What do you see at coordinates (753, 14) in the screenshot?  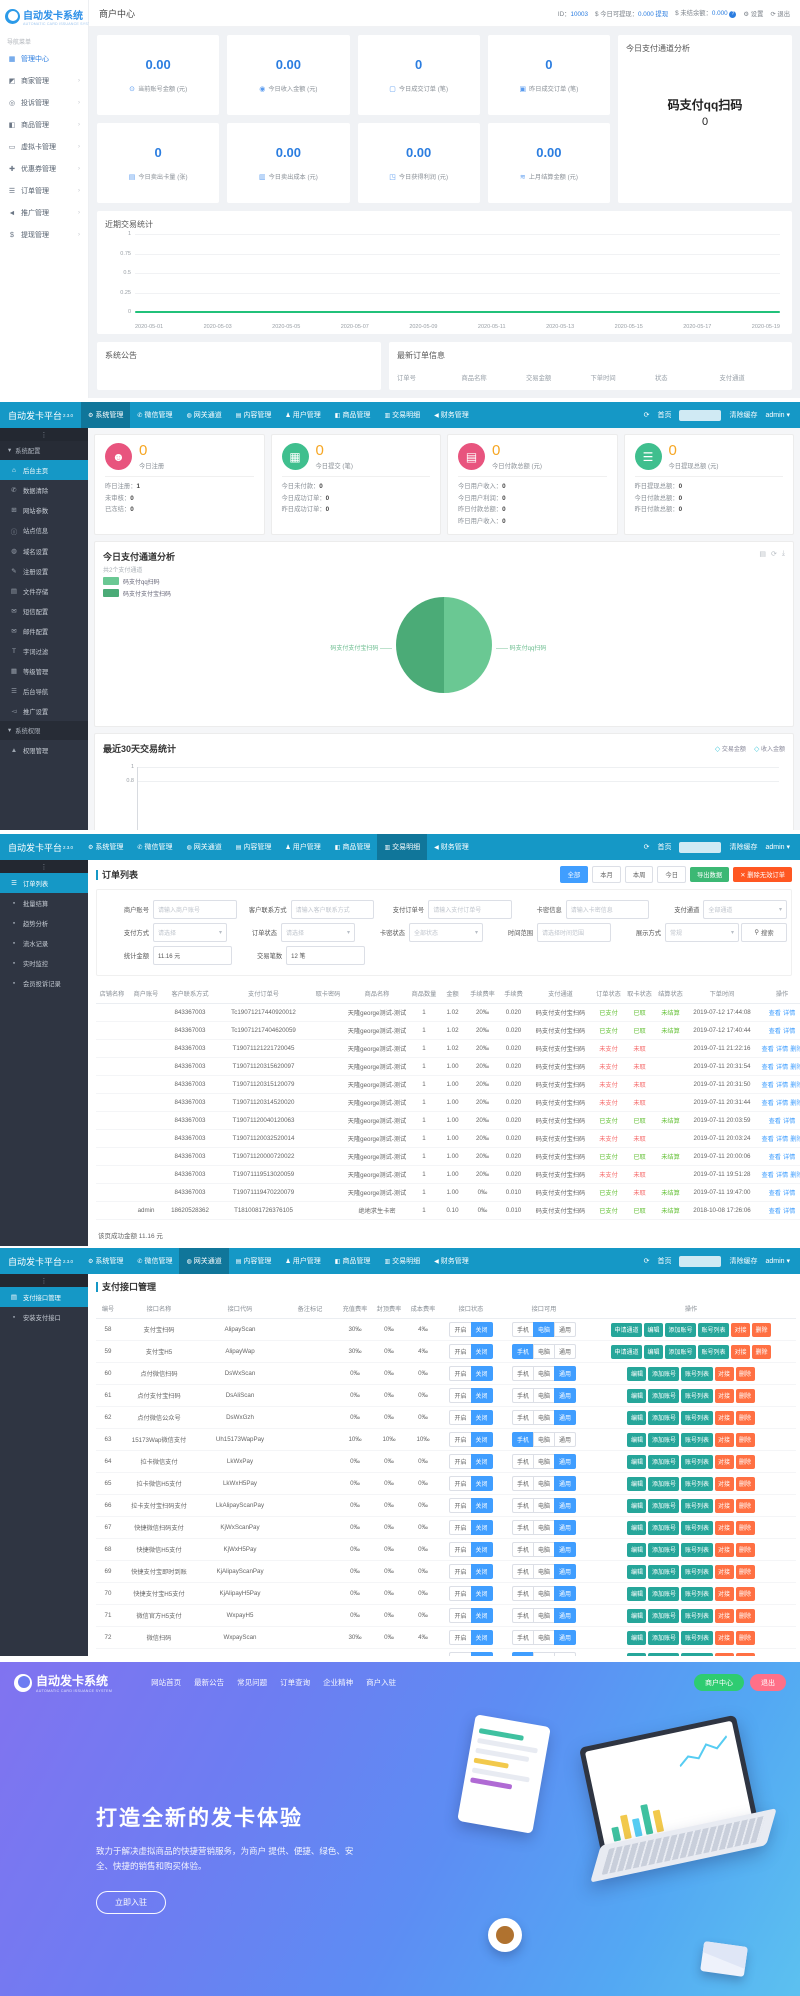 I see `settings-button: ⚙ 设置` at bounding box center [753, 14].